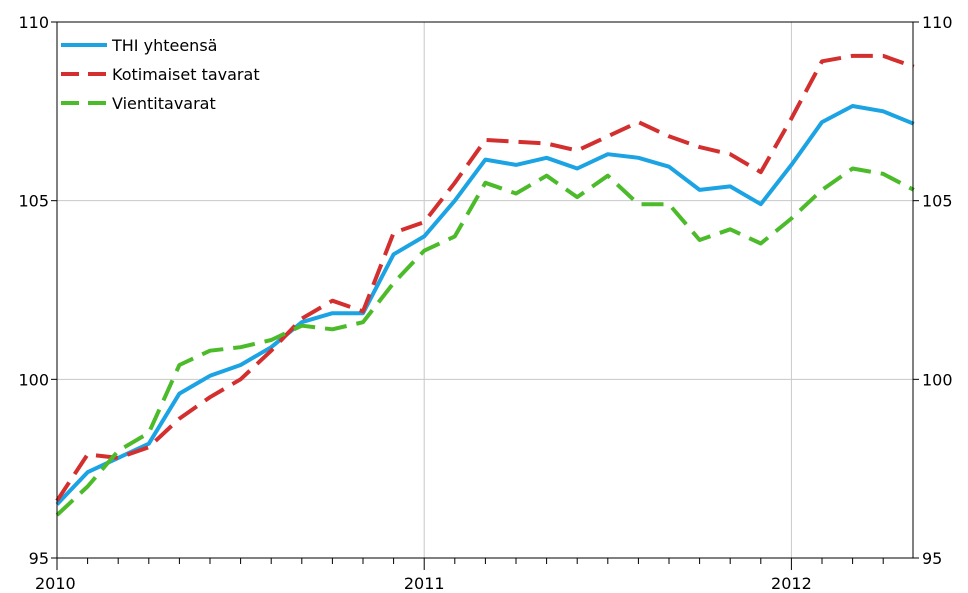  Describe the element at coordinates (55, 583) in the screenshot. I see `x-tick-label: 2010` at that location.